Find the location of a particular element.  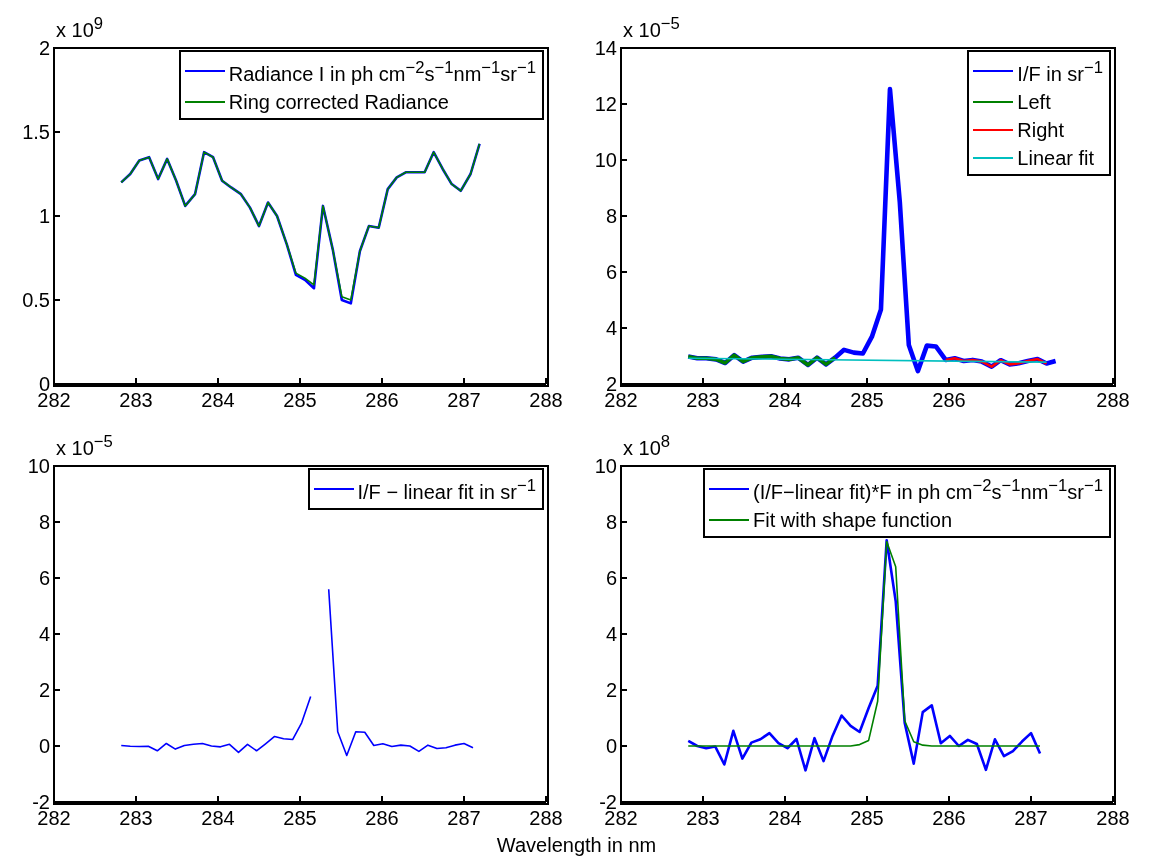

y-tick-label: 1.5 is located at coordinates (36, 132).